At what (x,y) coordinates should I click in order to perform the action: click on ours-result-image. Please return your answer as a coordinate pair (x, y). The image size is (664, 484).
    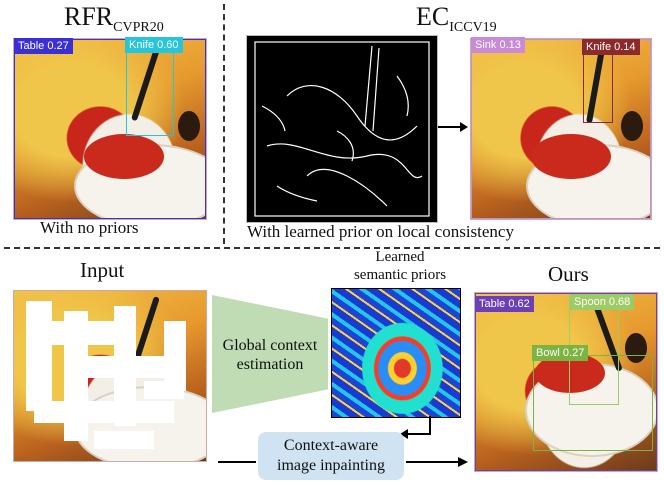
    Looking at the image, I should click on (566, 382).